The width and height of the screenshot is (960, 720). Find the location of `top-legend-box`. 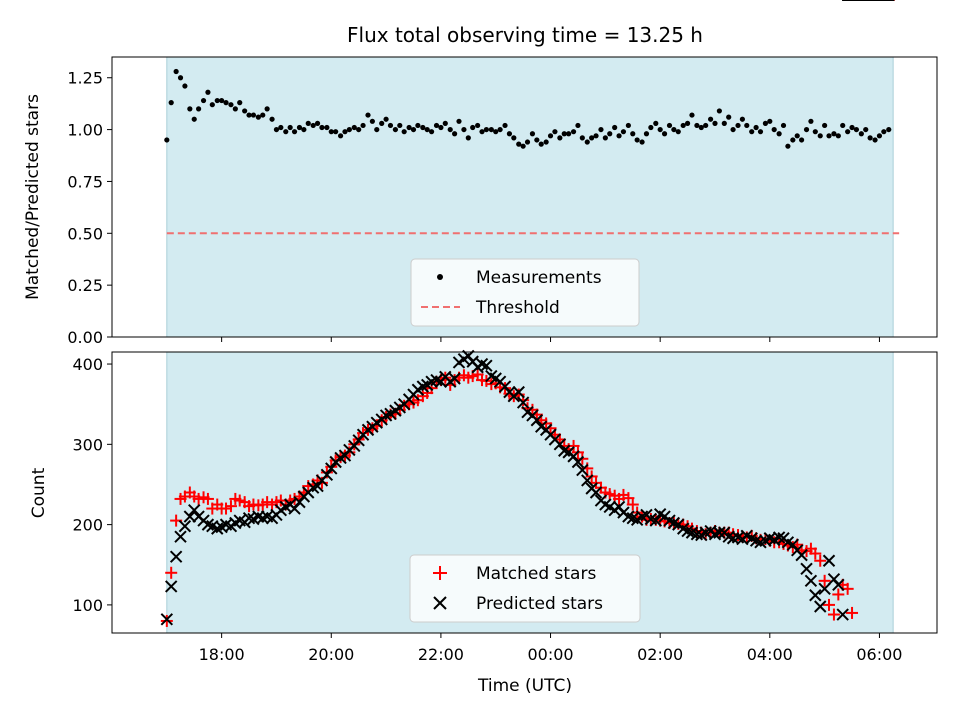

top-legend-box is located at coordinates (525, 292).